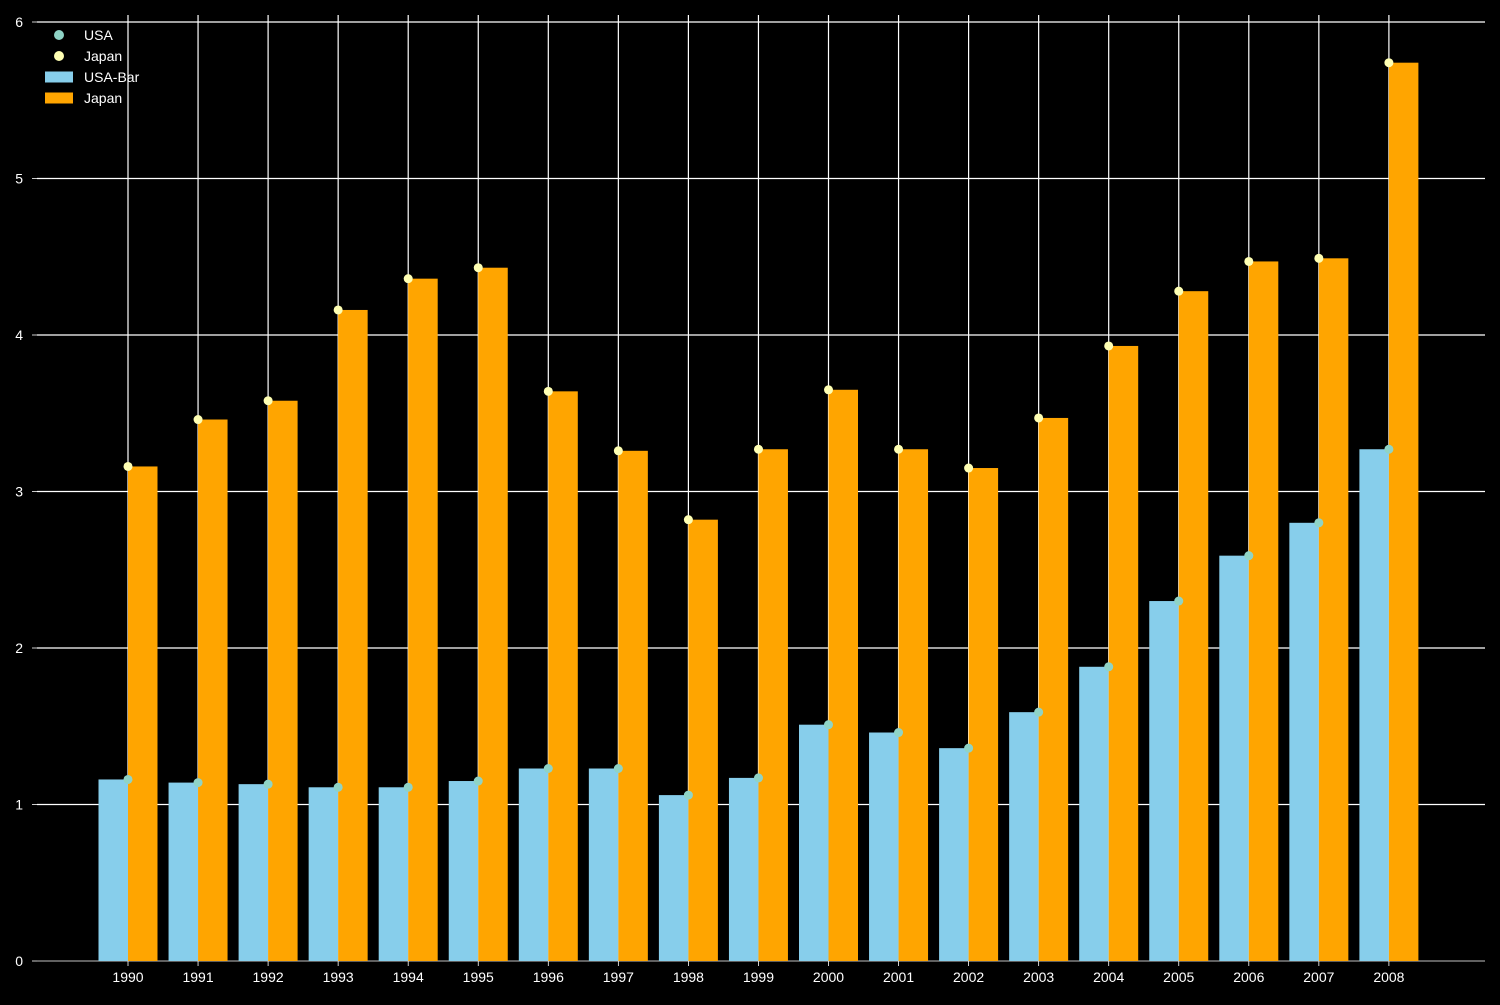  Describe the element at coordinates (548, 977) in the screenshot. I see `x-tick-label: 1996` at that location.